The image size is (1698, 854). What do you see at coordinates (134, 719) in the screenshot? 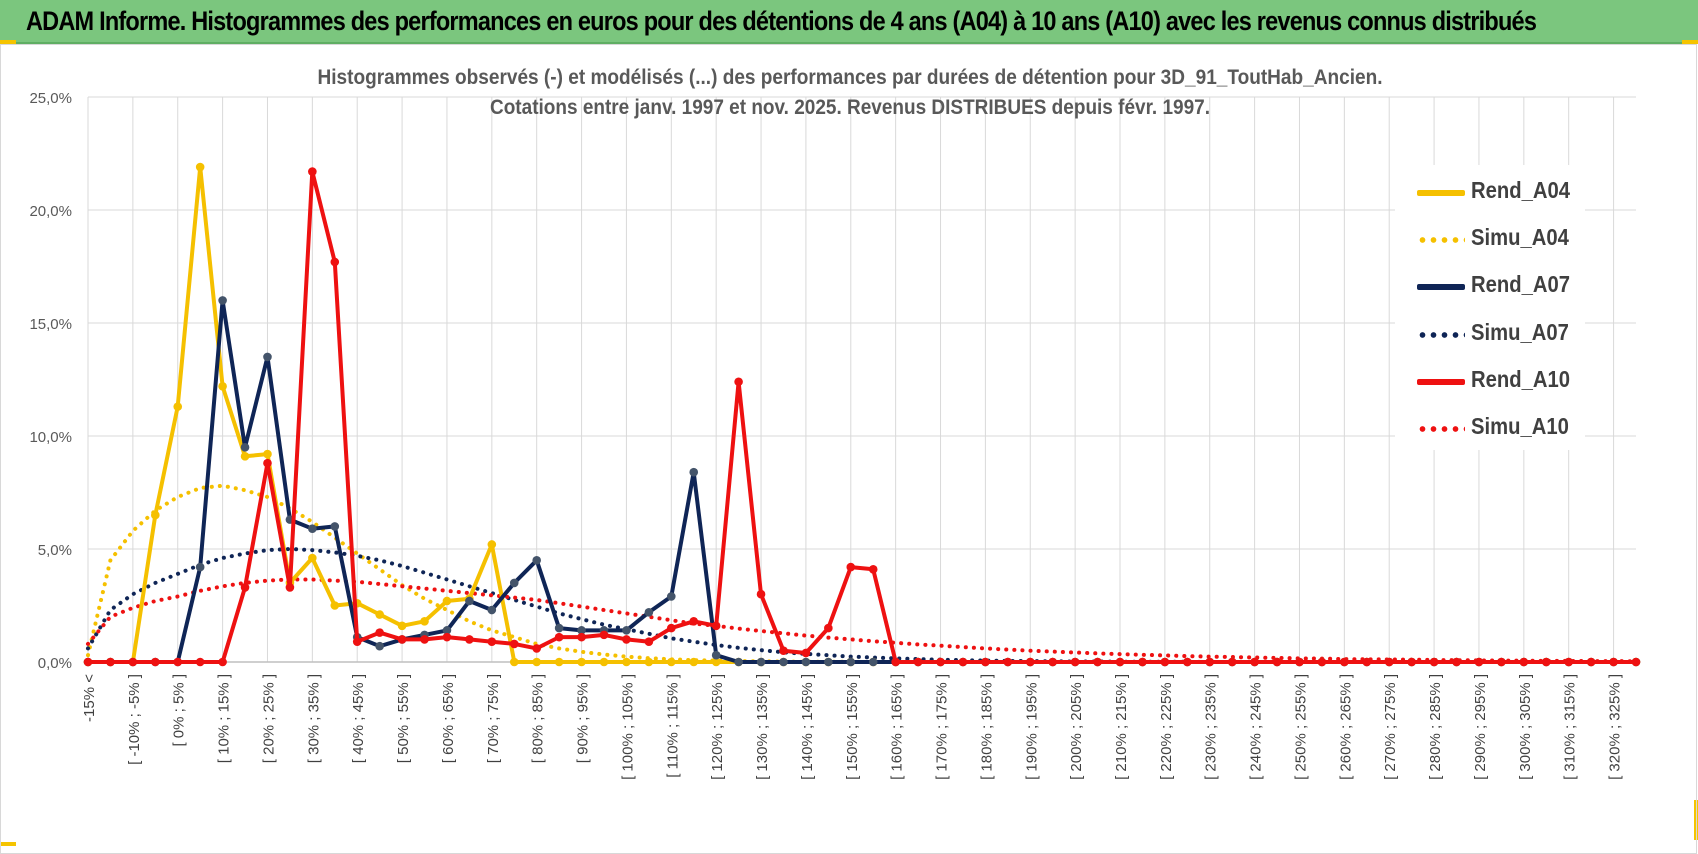
I see `x-tick-label: [ -10% ; -5% ]` at bounding box center [134, 719].